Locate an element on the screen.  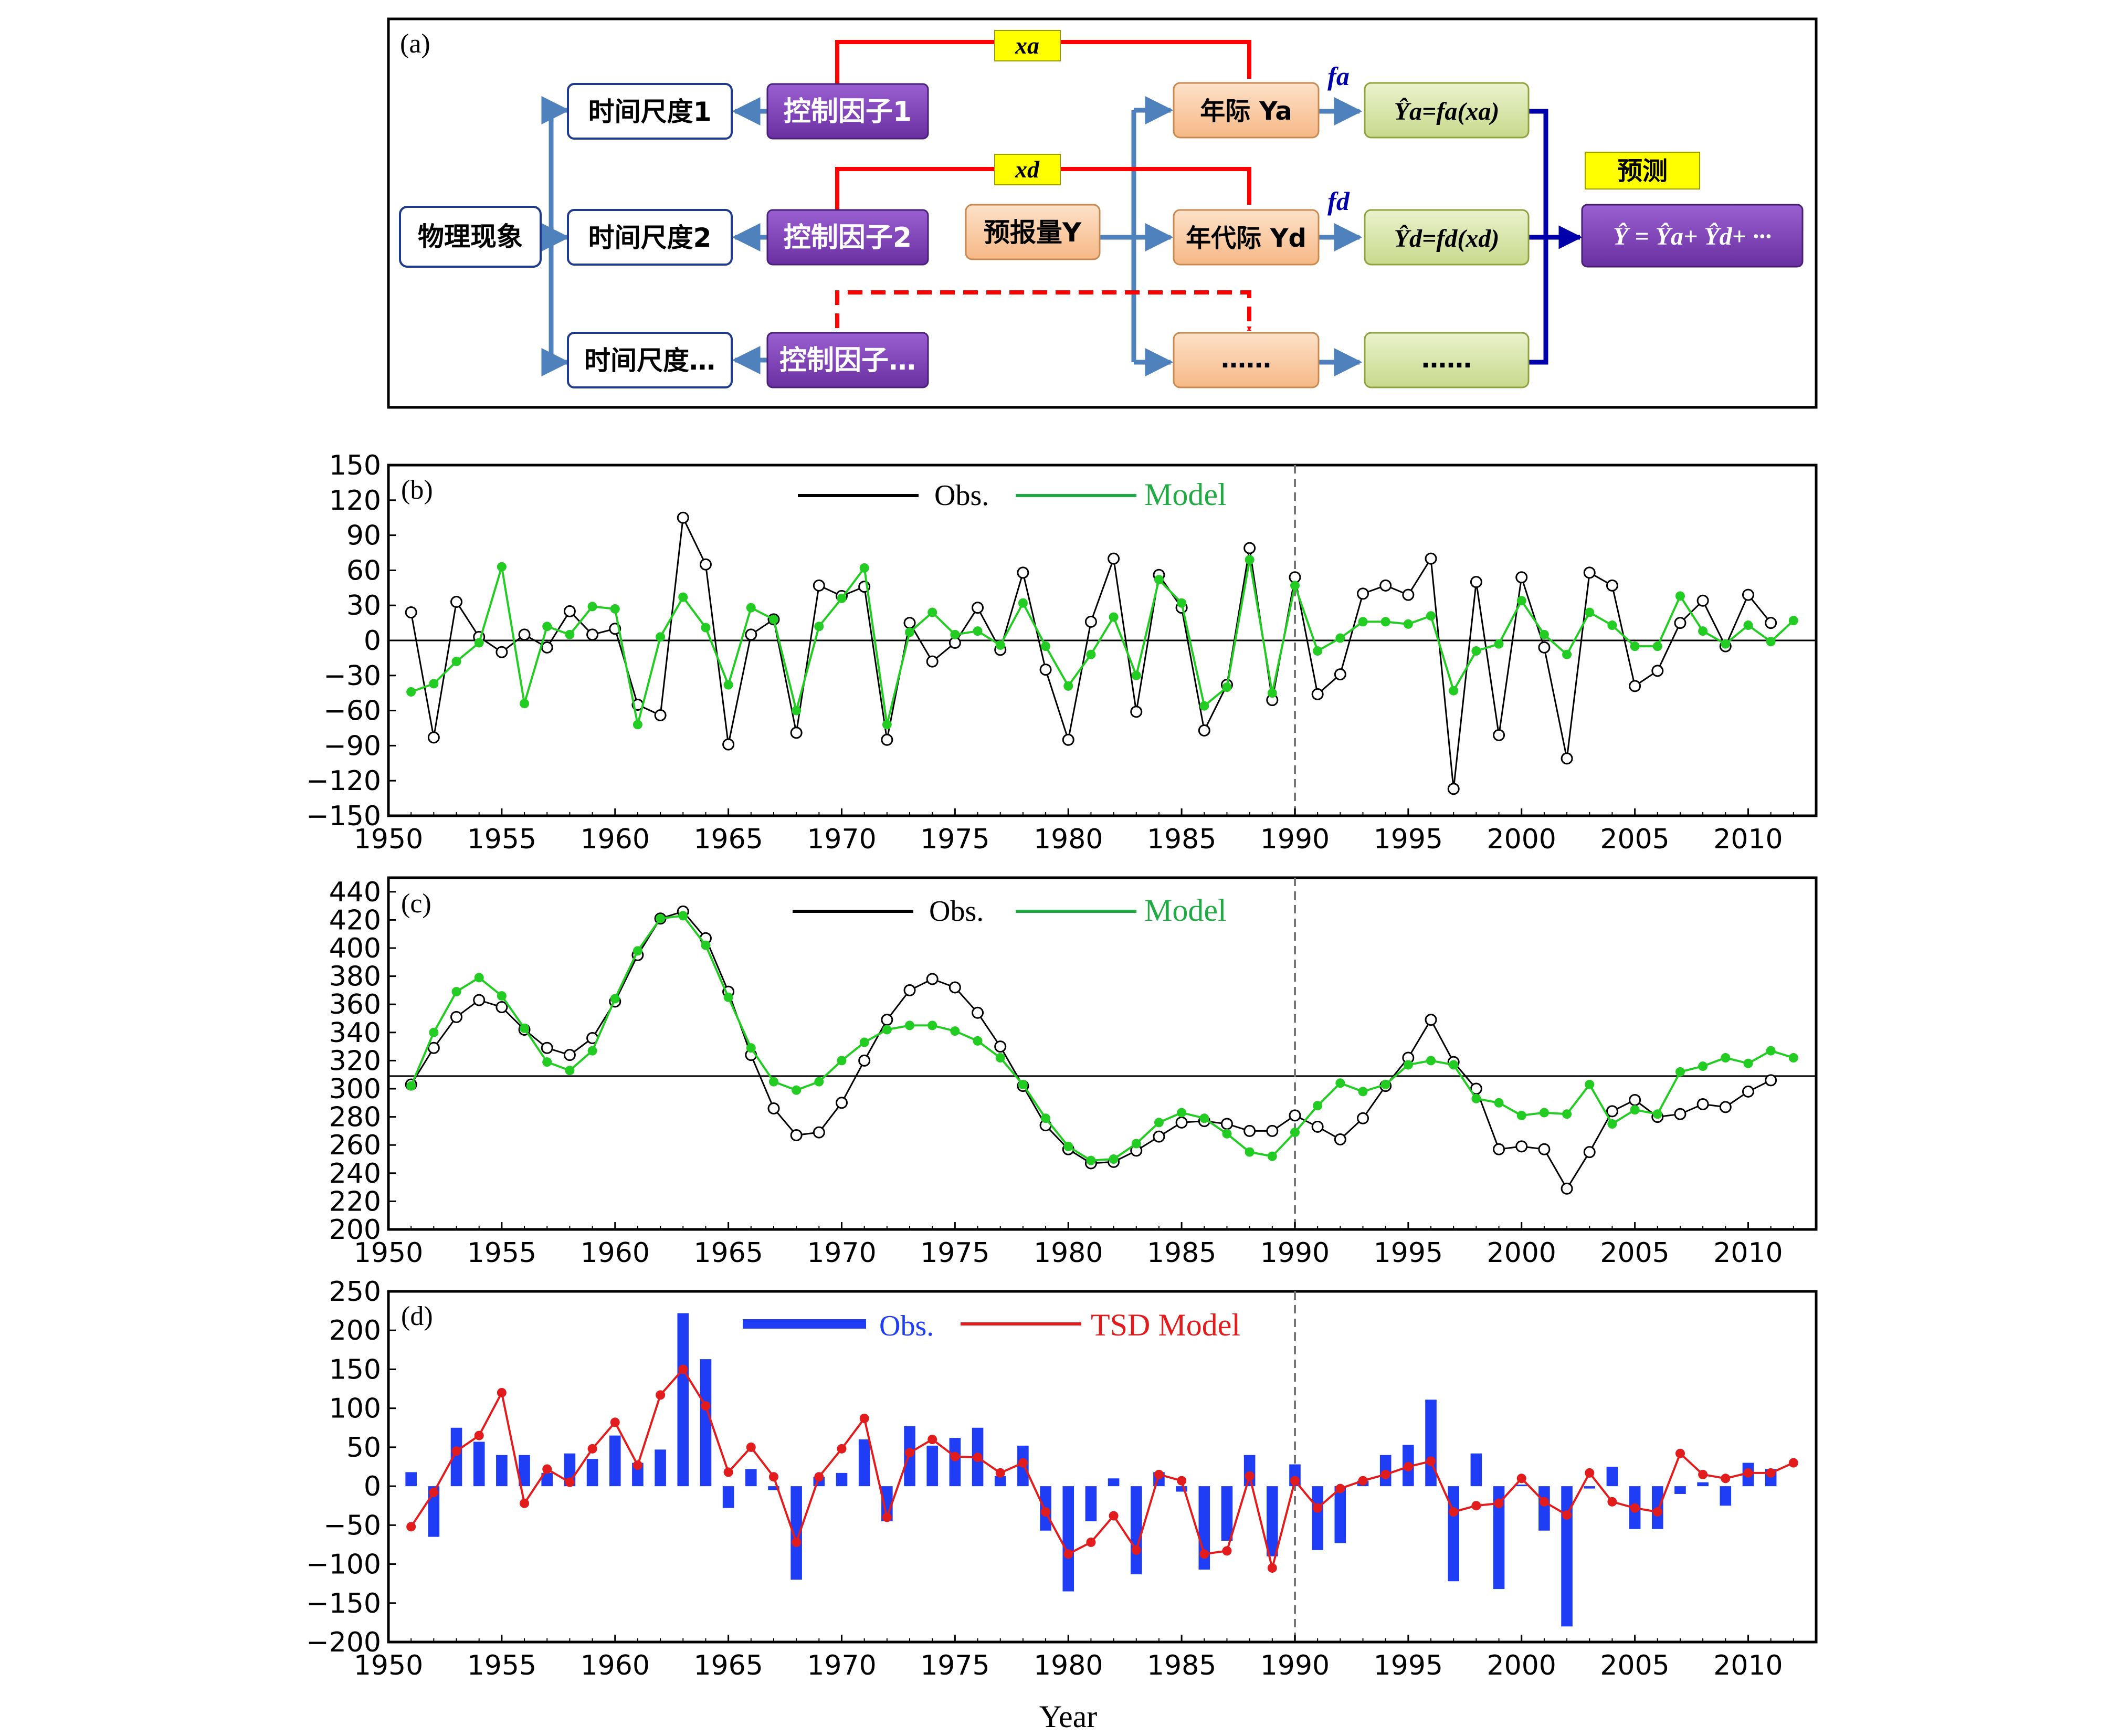
connector-lines is located at coordinates (952, 236).